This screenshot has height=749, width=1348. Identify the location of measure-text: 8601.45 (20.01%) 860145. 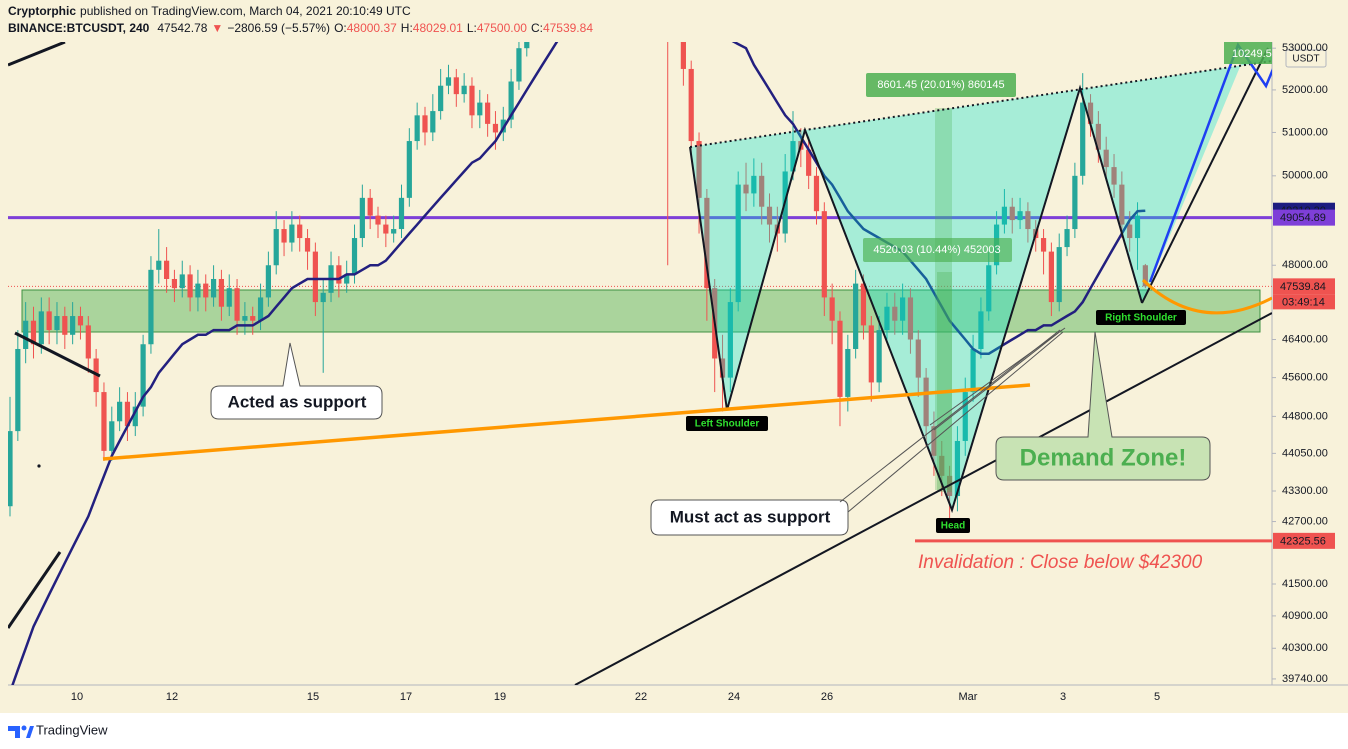
(940, 85).